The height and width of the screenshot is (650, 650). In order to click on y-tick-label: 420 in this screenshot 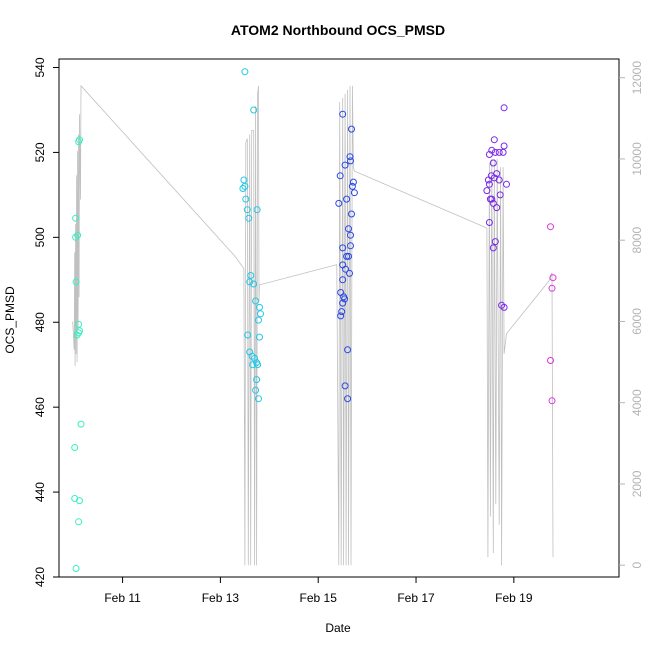, I will do `click(40, 577)`.